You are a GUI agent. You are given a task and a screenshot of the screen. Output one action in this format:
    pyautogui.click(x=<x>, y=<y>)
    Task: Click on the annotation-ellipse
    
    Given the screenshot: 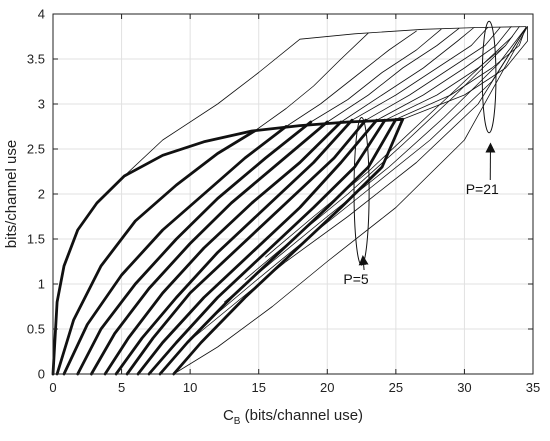 What is the action you would take?
    pyautogui.click(x=489, y=77)
    